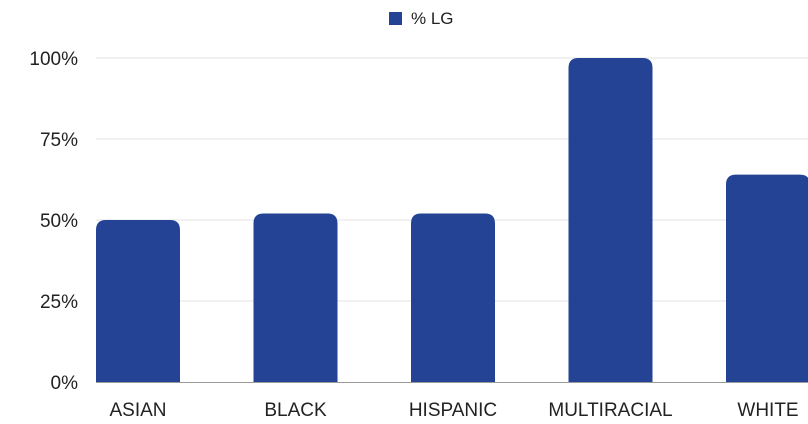  What do you see at coordinates (65, 383) in the screenshot?
I see `y-tick-label: 0%` at bounding box center [65, 383].